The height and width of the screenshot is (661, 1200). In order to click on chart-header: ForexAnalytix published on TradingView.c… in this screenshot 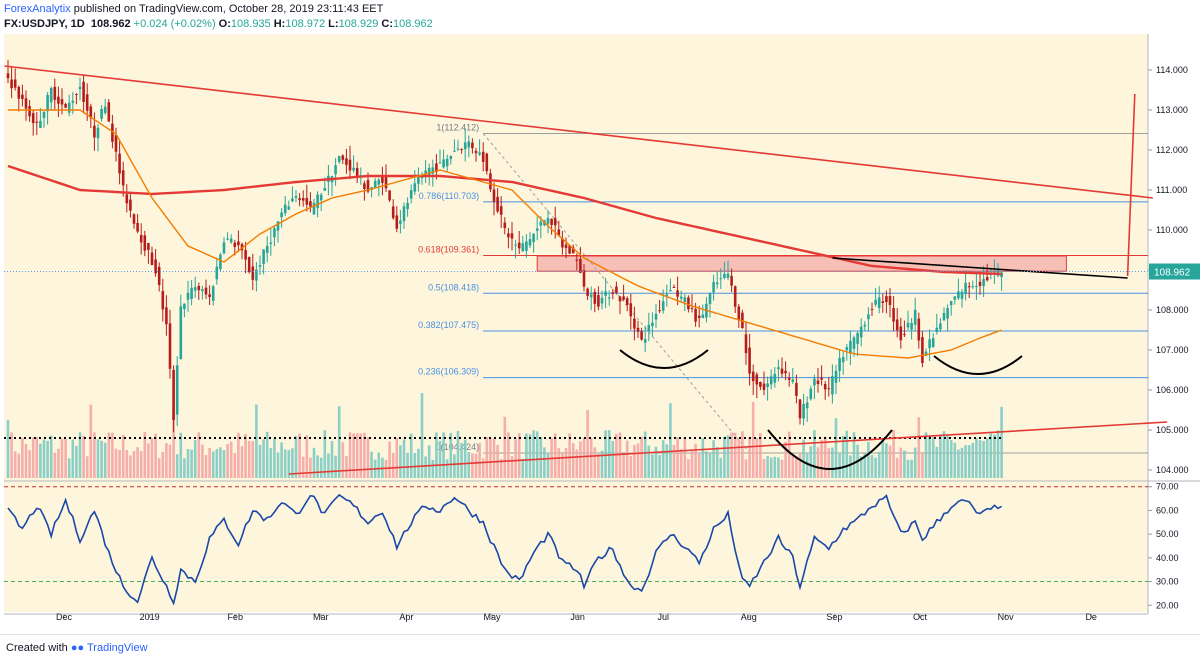, I will do `click(600, 17)`.